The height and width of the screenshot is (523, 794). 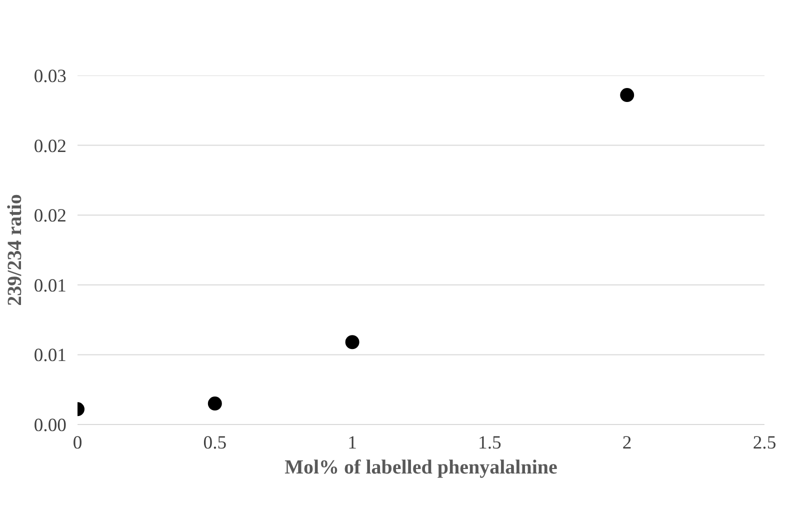 What do you see at coordinates (15, 250) in the screenshot?
I see `y-axis-title: 239/234 ratio` at bounding box center [15, 250].